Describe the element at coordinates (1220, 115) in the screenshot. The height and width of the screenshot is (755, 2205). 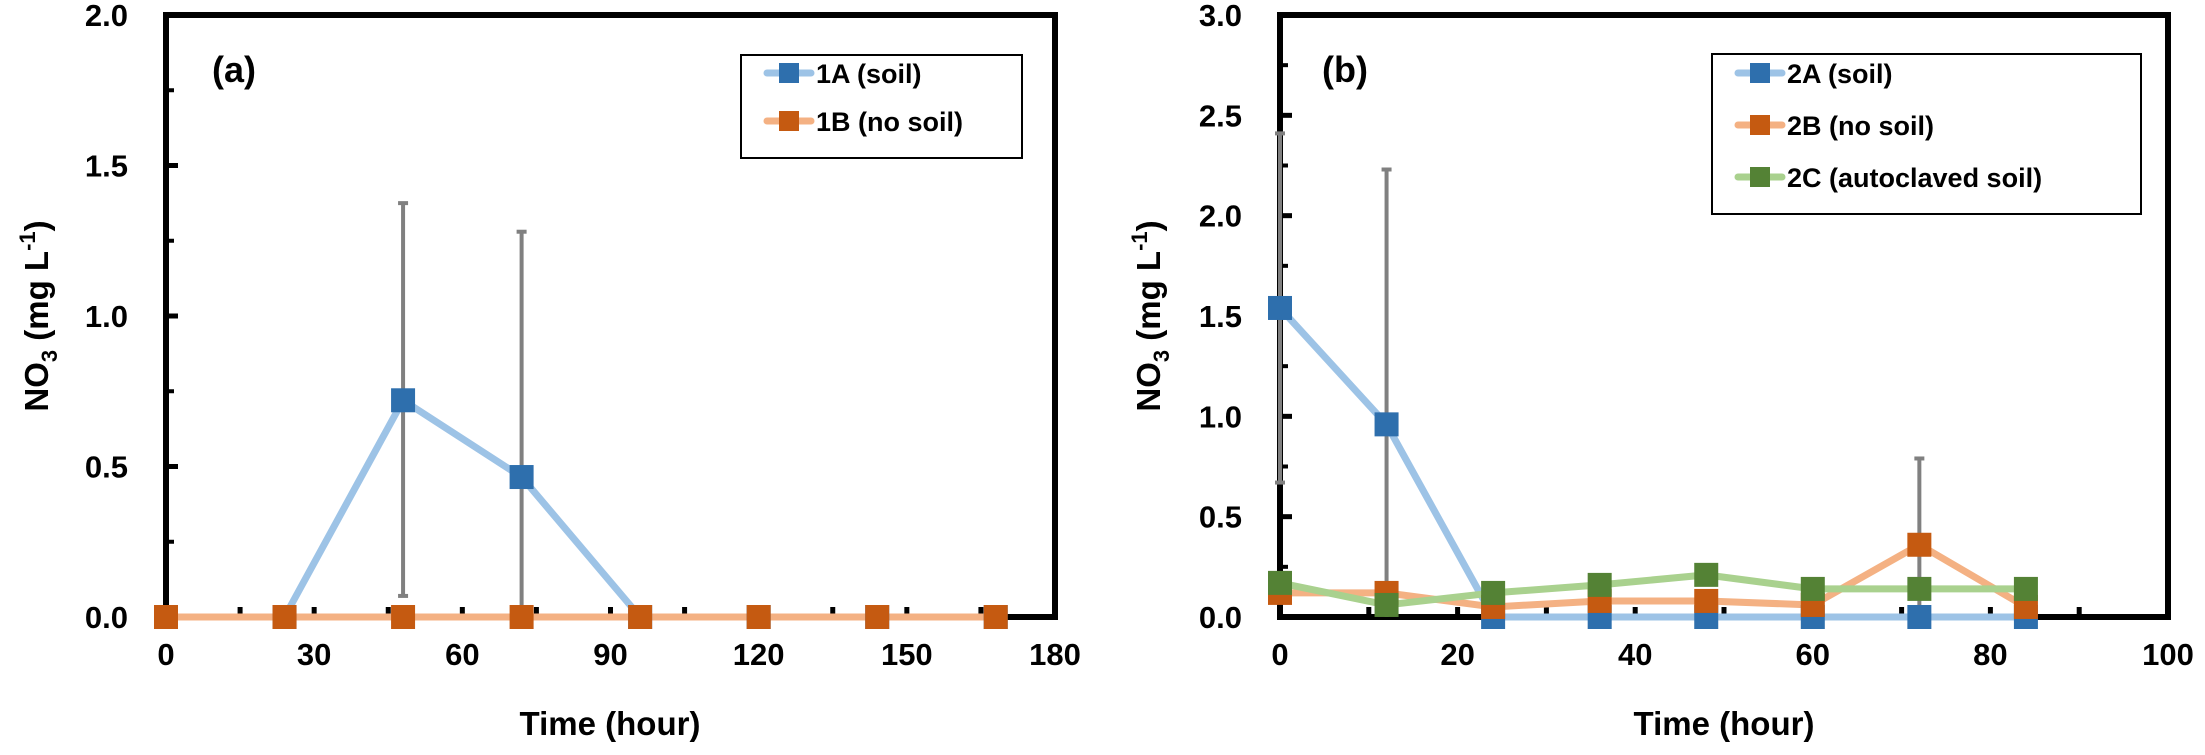
I see `y-tick-label: 2.5` at that location.